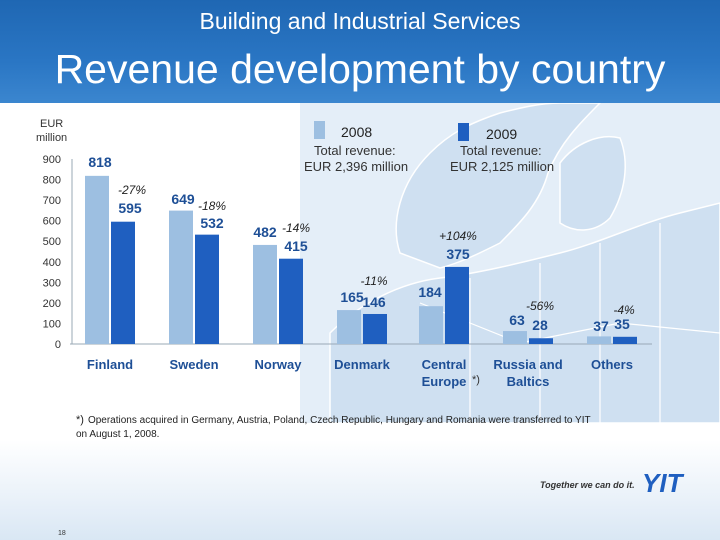  What do you see at coordinates (540, 325) in the screenshot?
I see `value-label-2009: 28` at bounding box center [540, 325].